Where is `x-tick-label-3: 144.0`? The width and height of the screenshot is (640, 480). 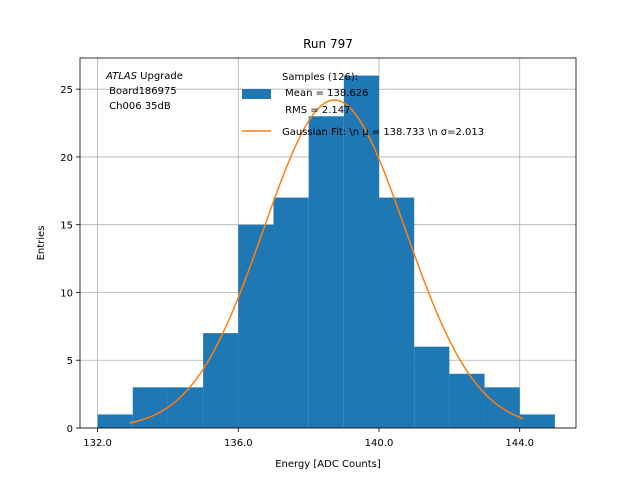
x-tick-label-3: 144.0 is located at coordinates (519, 443).